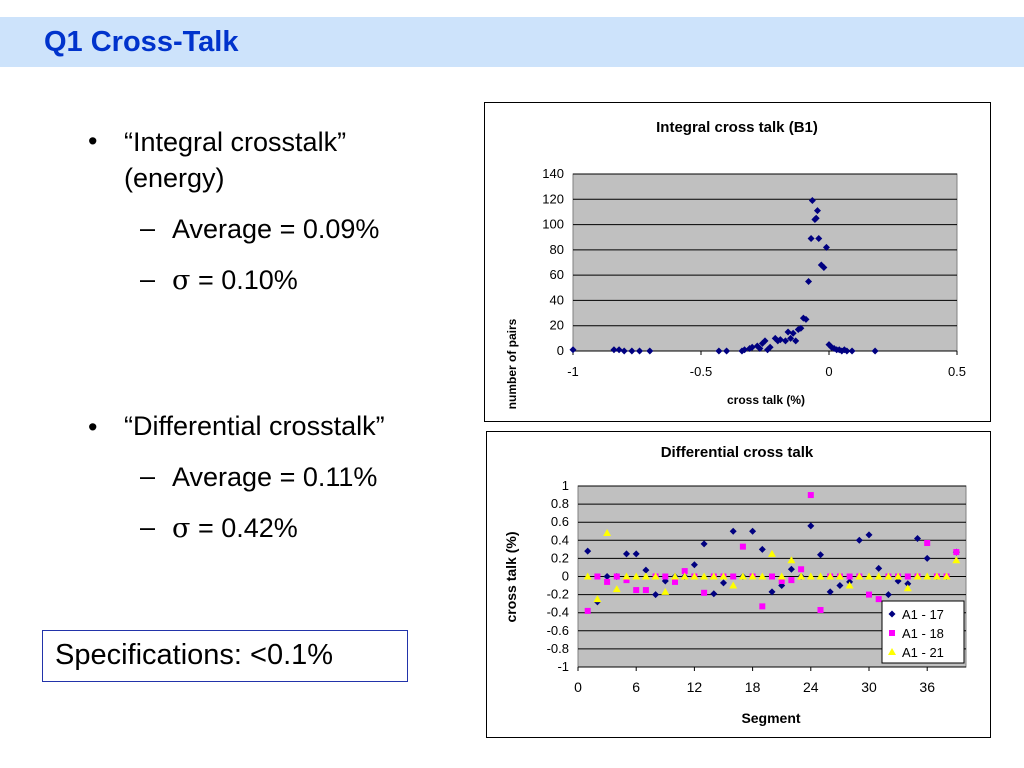  What do you see at coordinates (511, 576) in the screenshot?
I see `y-axis-label: cross talk (%)` at bounding box center [511, 576].